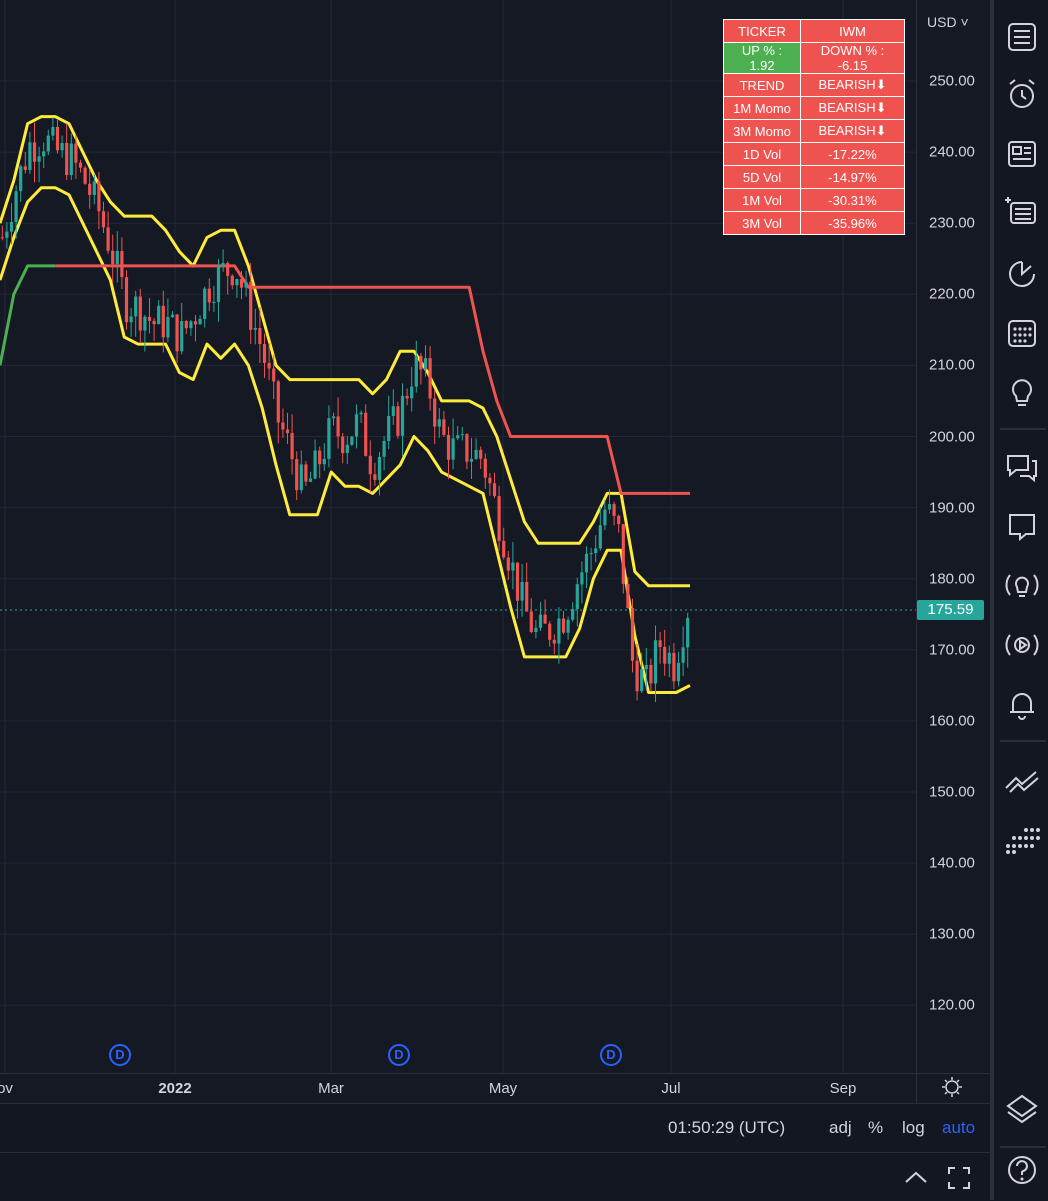 This screenshot has width=1048, height=1201. I want to click on streams-icon, so click(1022, 645).